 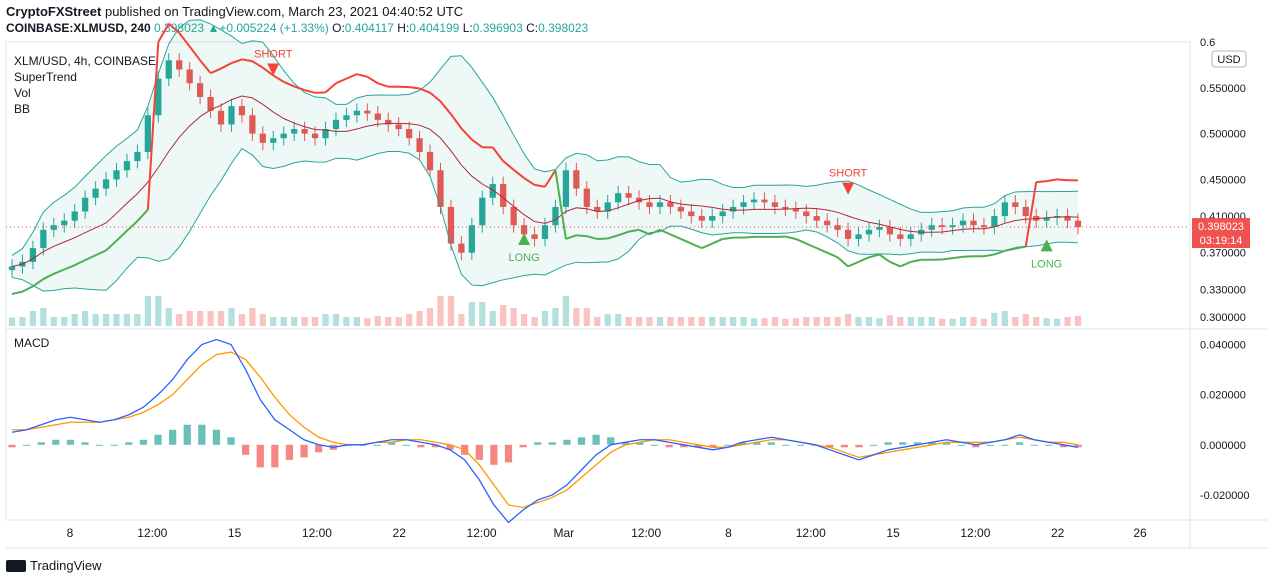 What do you see at coordinates (54, 11) in the screenshot?
I see `author-name: CryptoFXStreet` at bounding box center [54, 11].